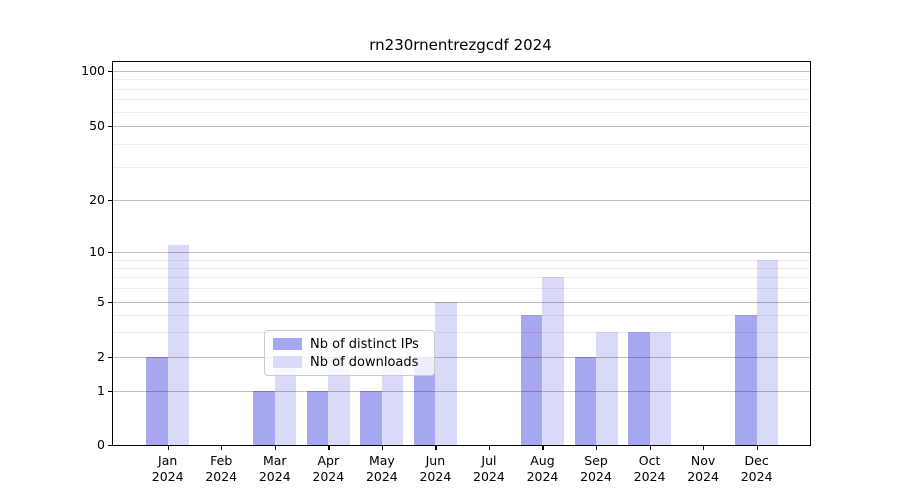 This screenshot has width=900, height=500. Describe the element at coordinates (542, 468) in the screenshot. I see `xtick-label-aug: Aug 2024` at that location.